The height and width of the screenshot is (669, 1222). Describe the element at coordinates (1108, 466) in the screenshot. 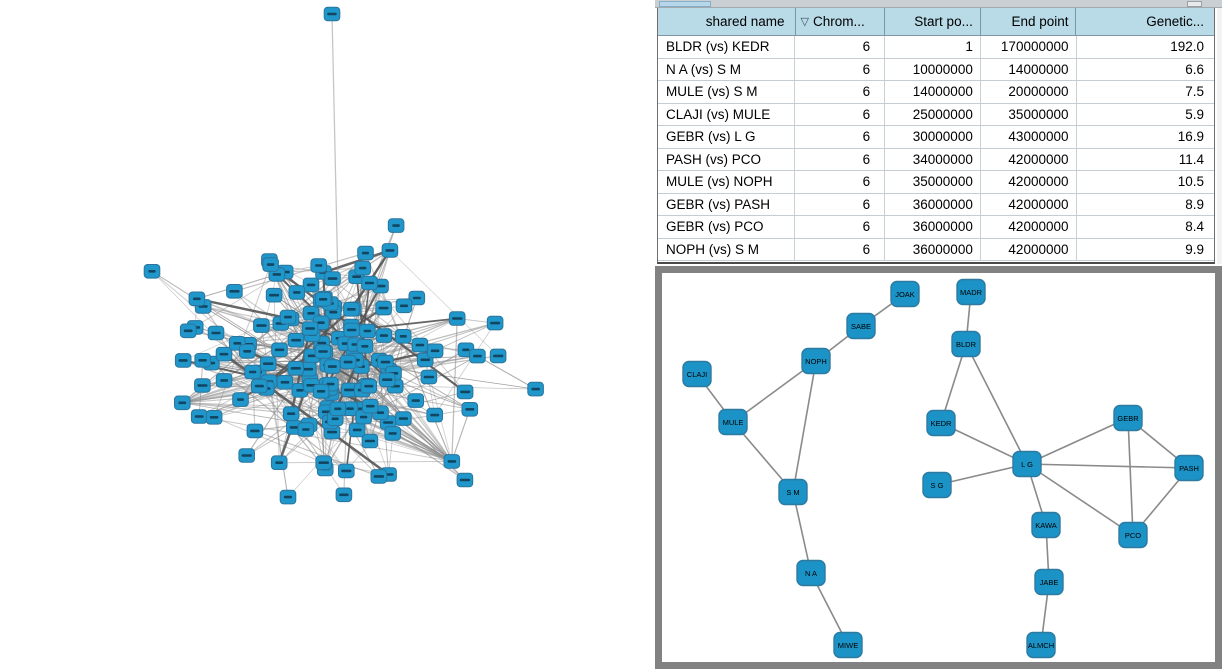

I see `network-edge-L-G-PASH` at that location.